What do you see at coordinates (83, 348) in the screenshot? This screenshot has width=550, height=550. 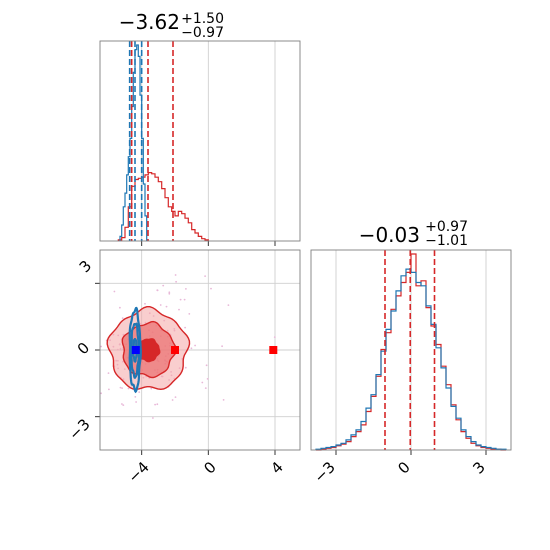 I see `param2-y-tick-label-0: 0` at bounding box center [83, 348].